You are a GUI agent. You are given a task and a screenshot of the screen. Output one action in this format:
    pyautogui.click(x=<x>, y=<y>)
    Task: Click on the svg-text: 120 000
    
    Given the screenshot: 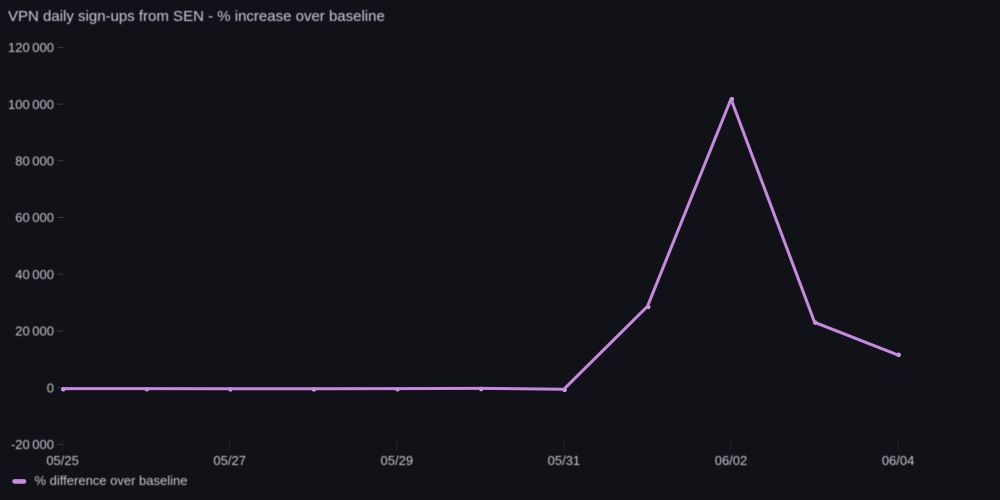 What is the action you would take?
    pyautogui.click(x=31, y=47)
    